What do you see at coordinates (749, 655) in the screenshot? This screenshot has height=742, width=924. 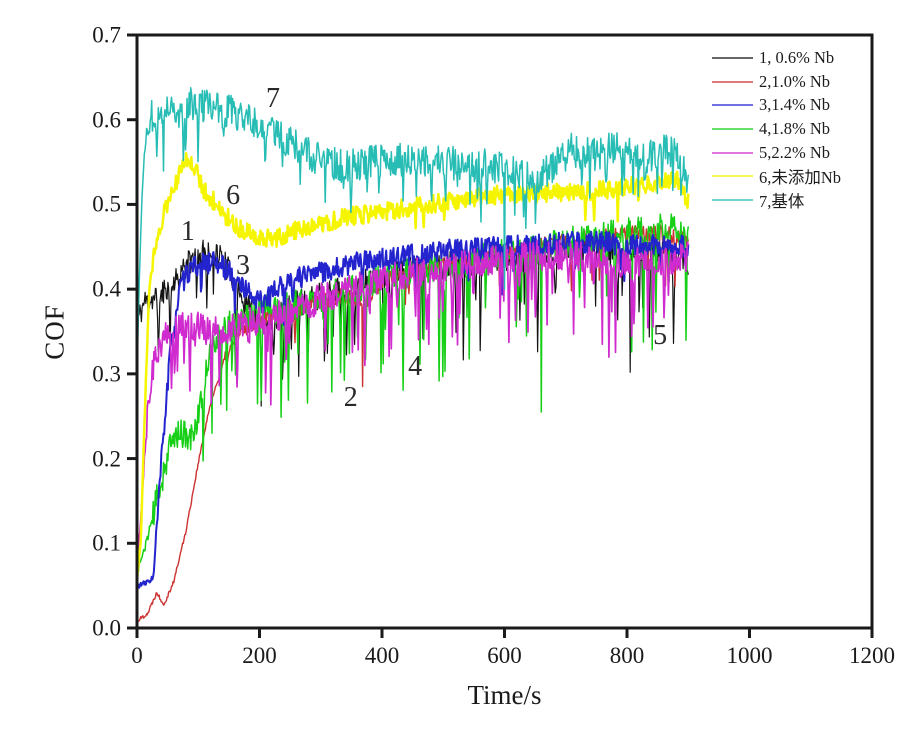 I see `x-tick-label: 1000` at bounding box center [749, 655].